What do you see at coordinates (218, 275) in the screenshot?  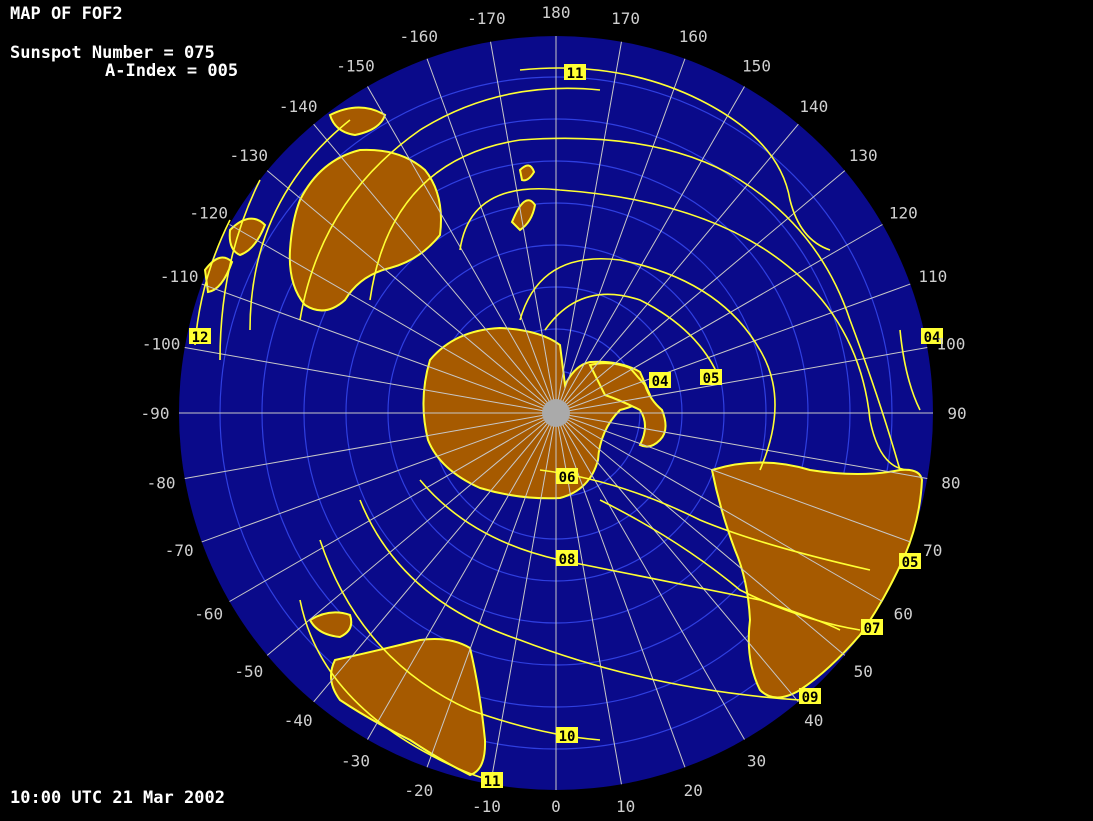 I see `sumatra` at bounding box center [218, 275].